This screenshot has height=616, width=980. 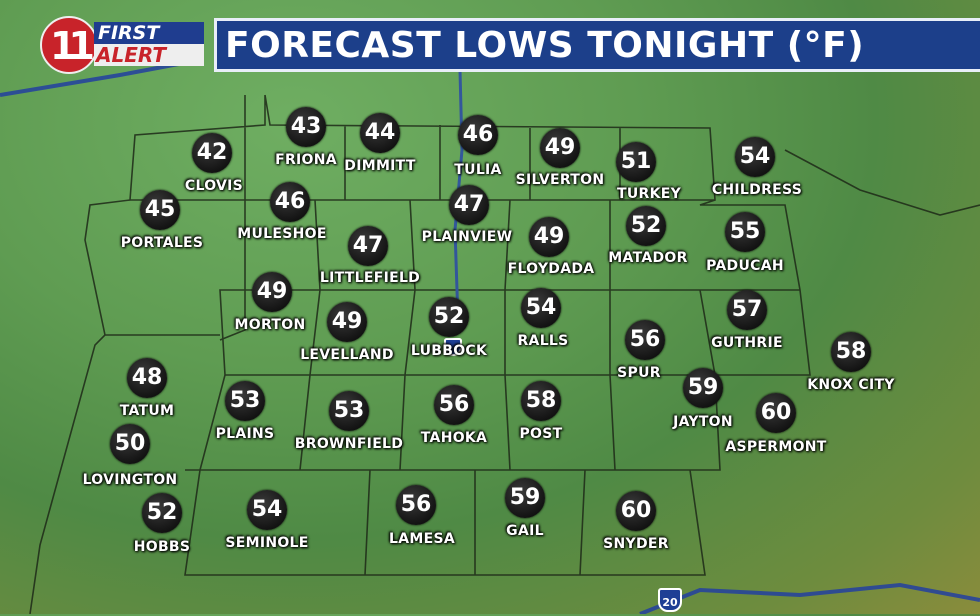 What do you see at coordinates (306, 127) in the screenshot?
I see `temperature-value: 43` at bounding box center [306, 127].